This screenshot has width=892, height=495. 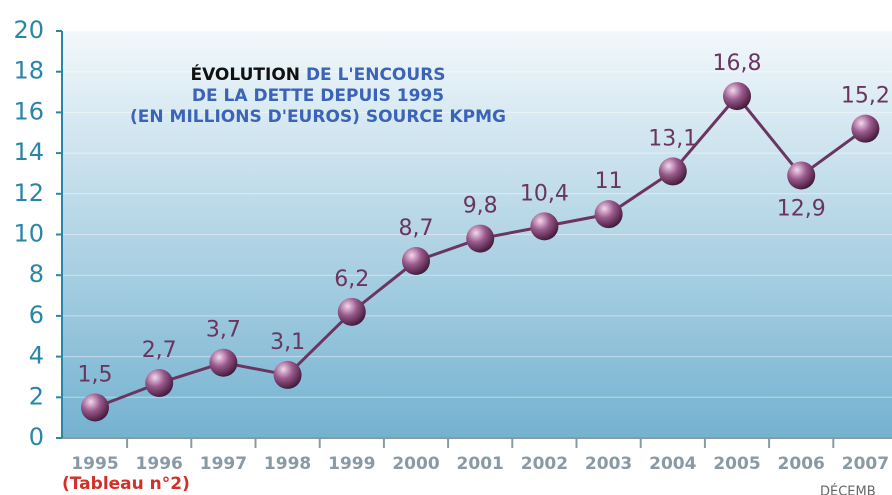 I want to click on y-tick-label: 10, so click(x=28, y=234).